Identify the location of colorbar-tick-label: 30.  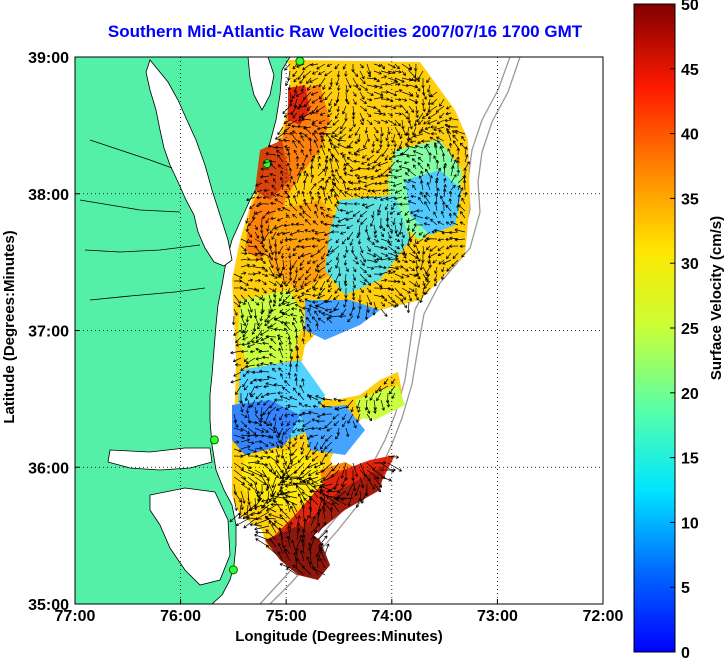
(690, 264).